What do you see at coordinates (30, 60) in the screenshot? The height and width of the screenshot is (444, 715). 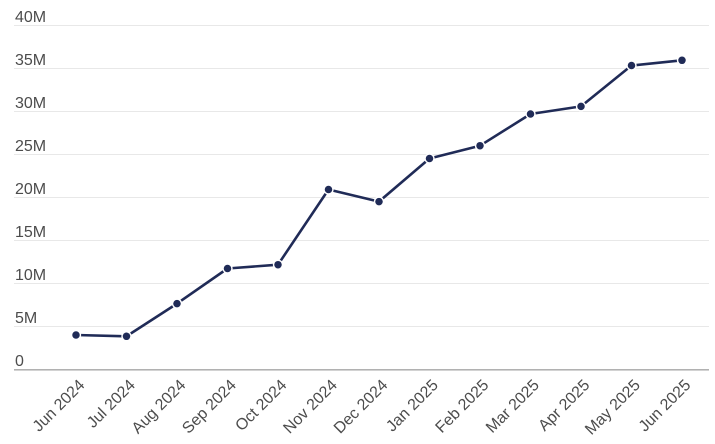 I see `svg-text: 35M` at bounding box center [30, 60].